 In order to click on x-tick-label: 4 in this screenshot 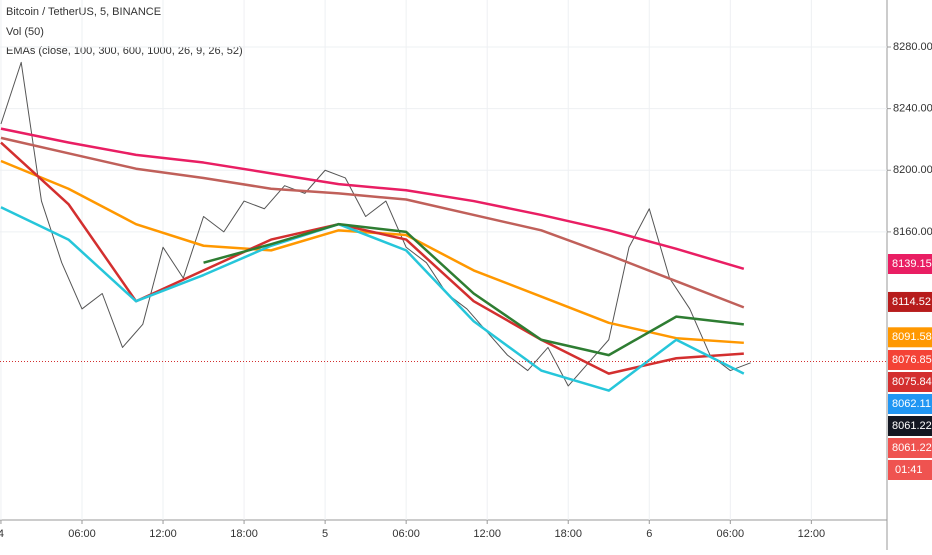, I will do `click(2, 534)`.